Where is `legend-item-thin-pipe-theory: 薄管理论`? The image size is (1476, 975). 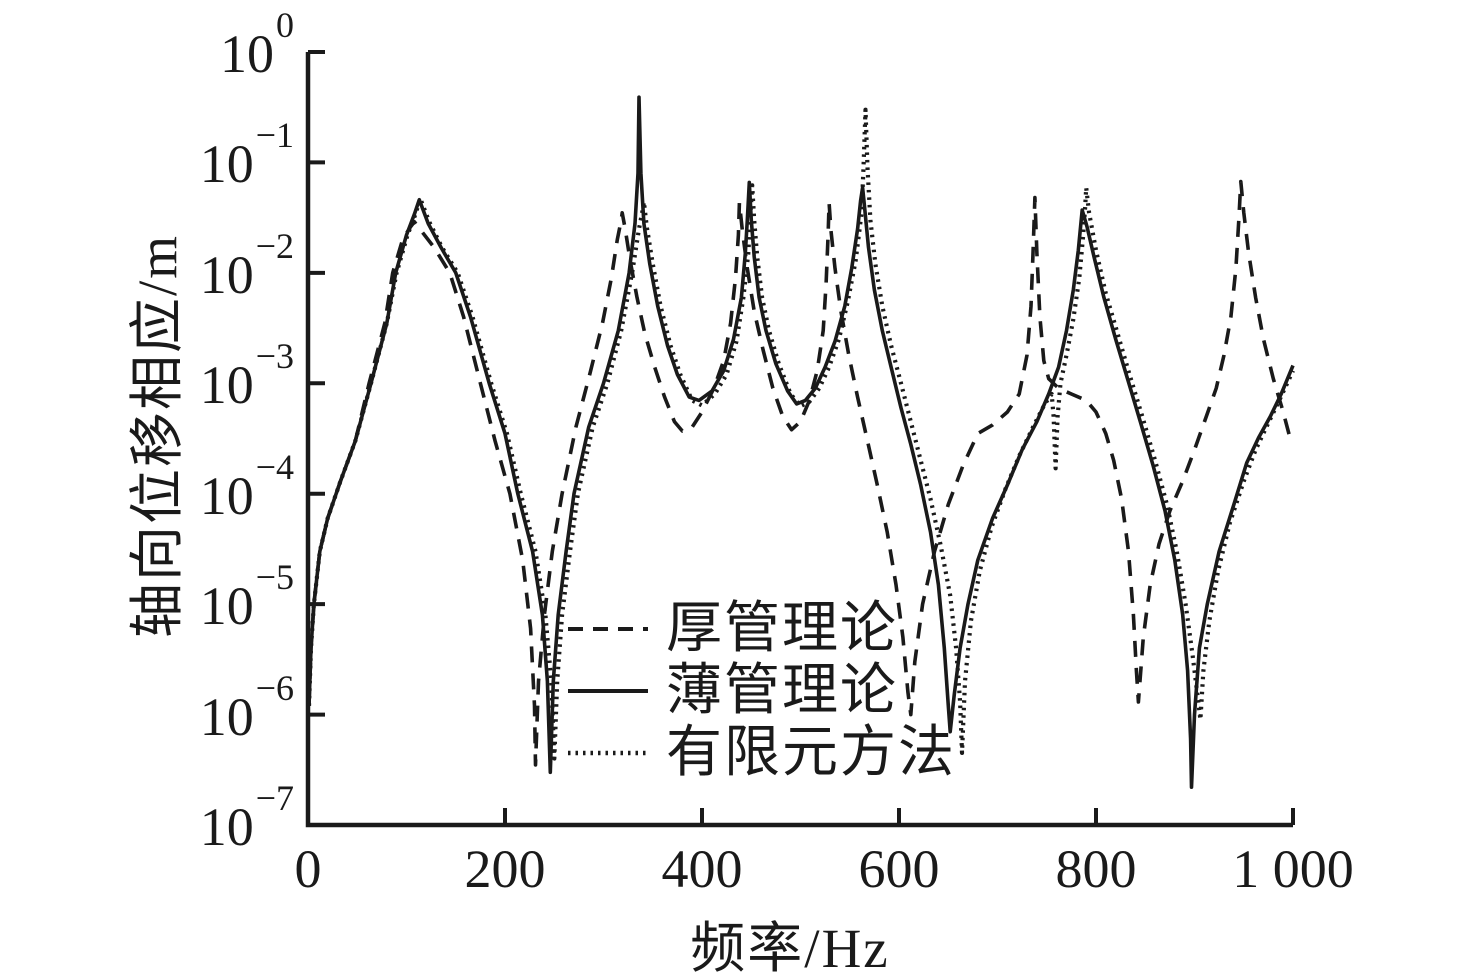 legend-item-thin-pipe-theory: 薄管理论 is located at coordinates (761, 691).